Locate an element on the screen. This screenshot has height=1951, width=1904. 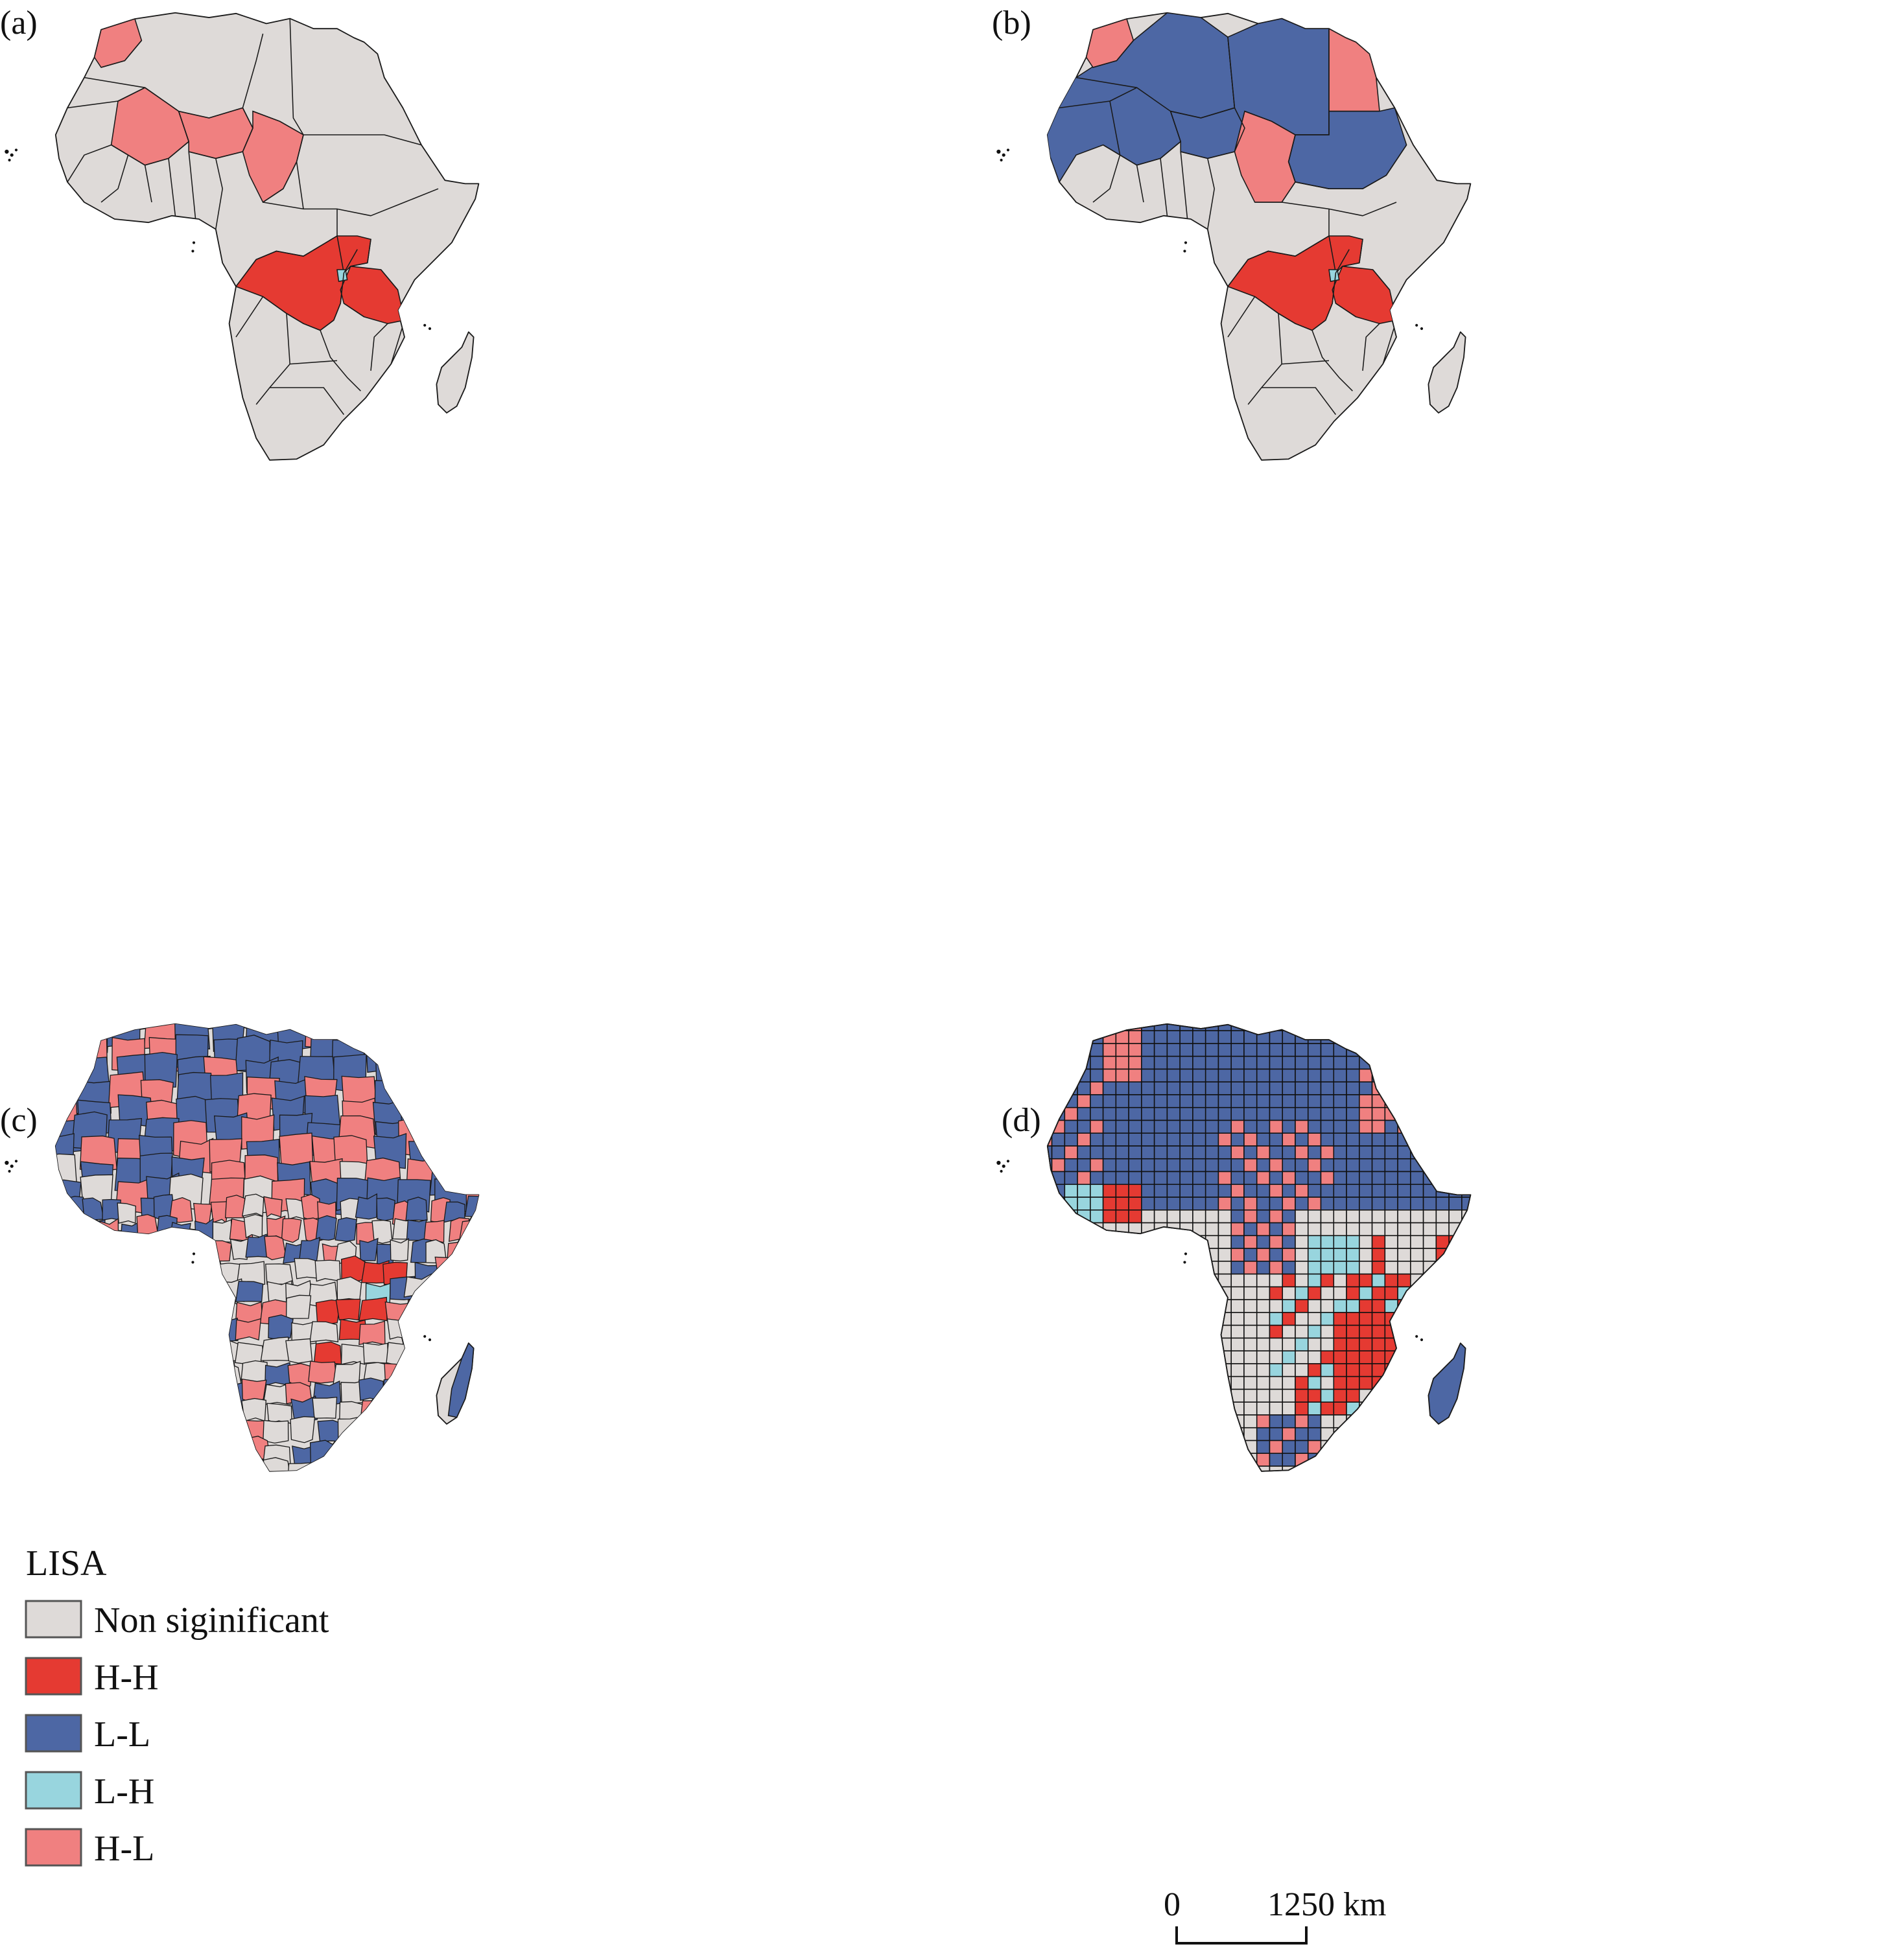
legend-swatch-hh is located at coordinates (53, 1676).